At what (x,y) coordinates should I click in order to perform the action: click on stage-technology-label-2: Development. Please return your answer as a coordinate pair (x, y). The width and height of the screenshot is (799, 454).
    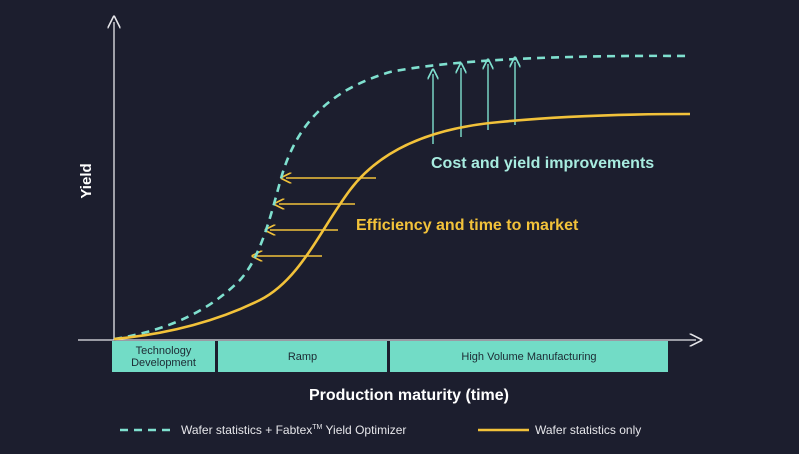
    Looking at the image, I should click on (163, 363).